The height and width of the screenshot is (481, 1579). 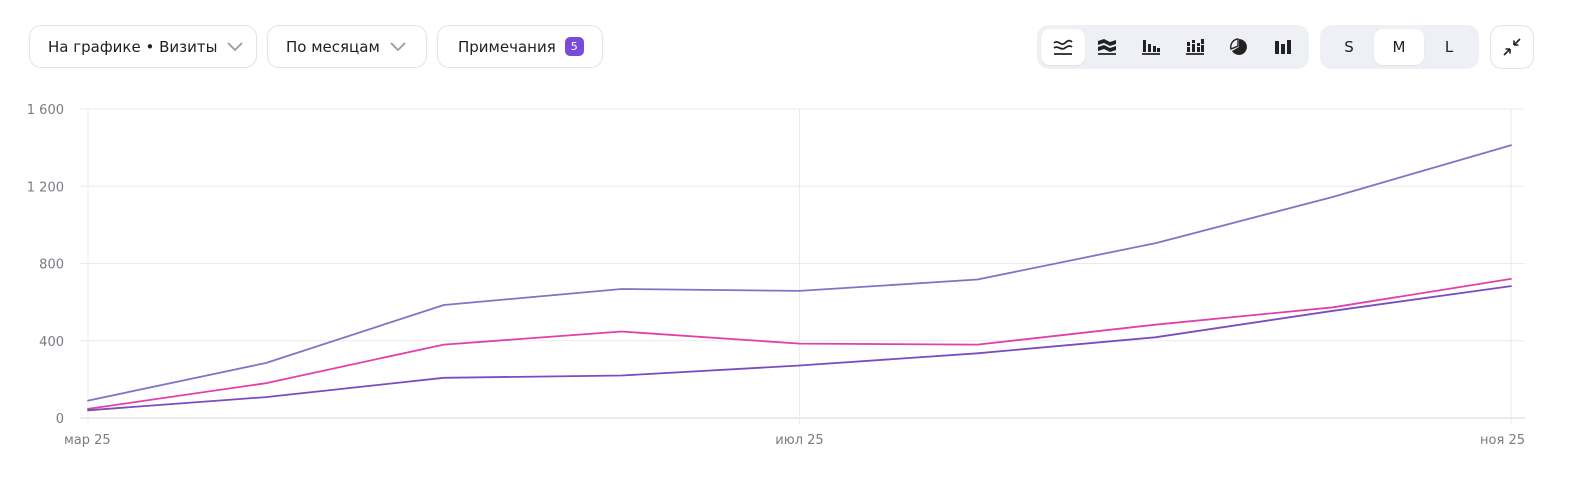 What do you see at coordinates (45, 110) in the screenshot?
I see `y-tick-label: 1 600` at bounding box center [45, 110].